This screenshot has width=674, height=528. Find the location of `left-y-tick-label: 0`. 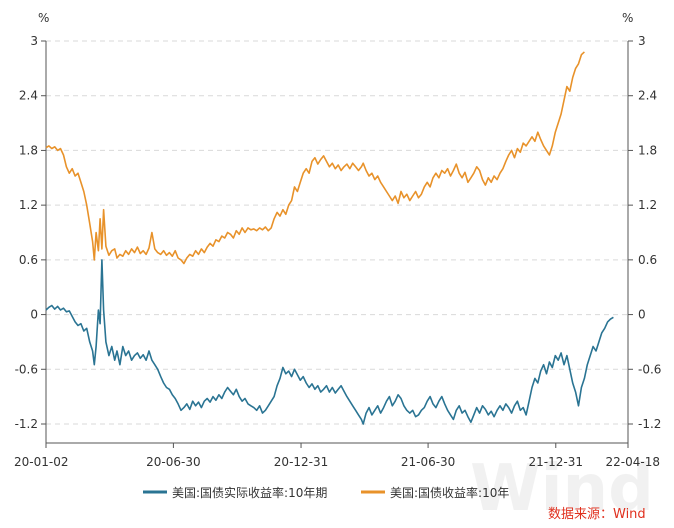

left-y-tick-label: 0 is located at coordinates (34, 315).